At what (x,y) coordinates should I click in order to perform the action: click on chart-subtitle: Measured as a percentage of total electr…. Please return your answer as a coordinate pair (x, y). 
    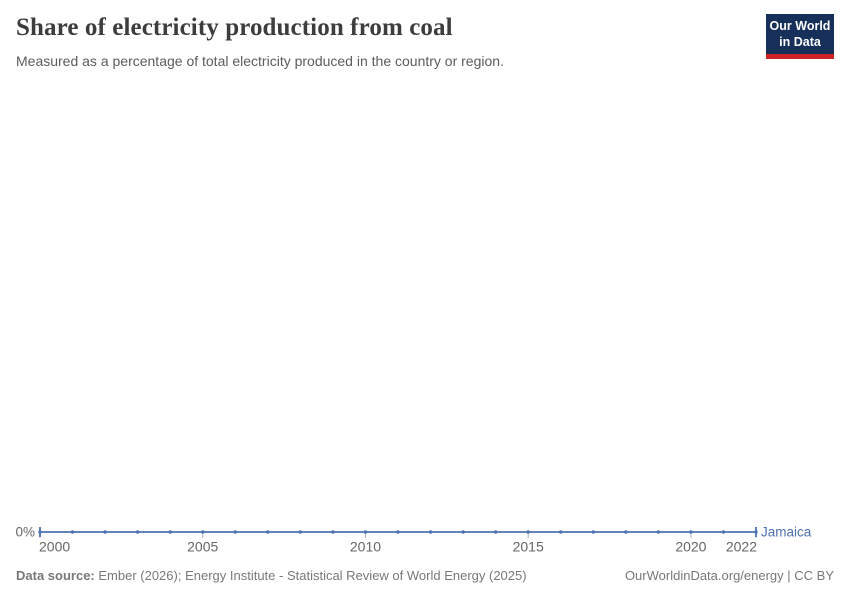
    Looking at the image, I should click on (260, 61).